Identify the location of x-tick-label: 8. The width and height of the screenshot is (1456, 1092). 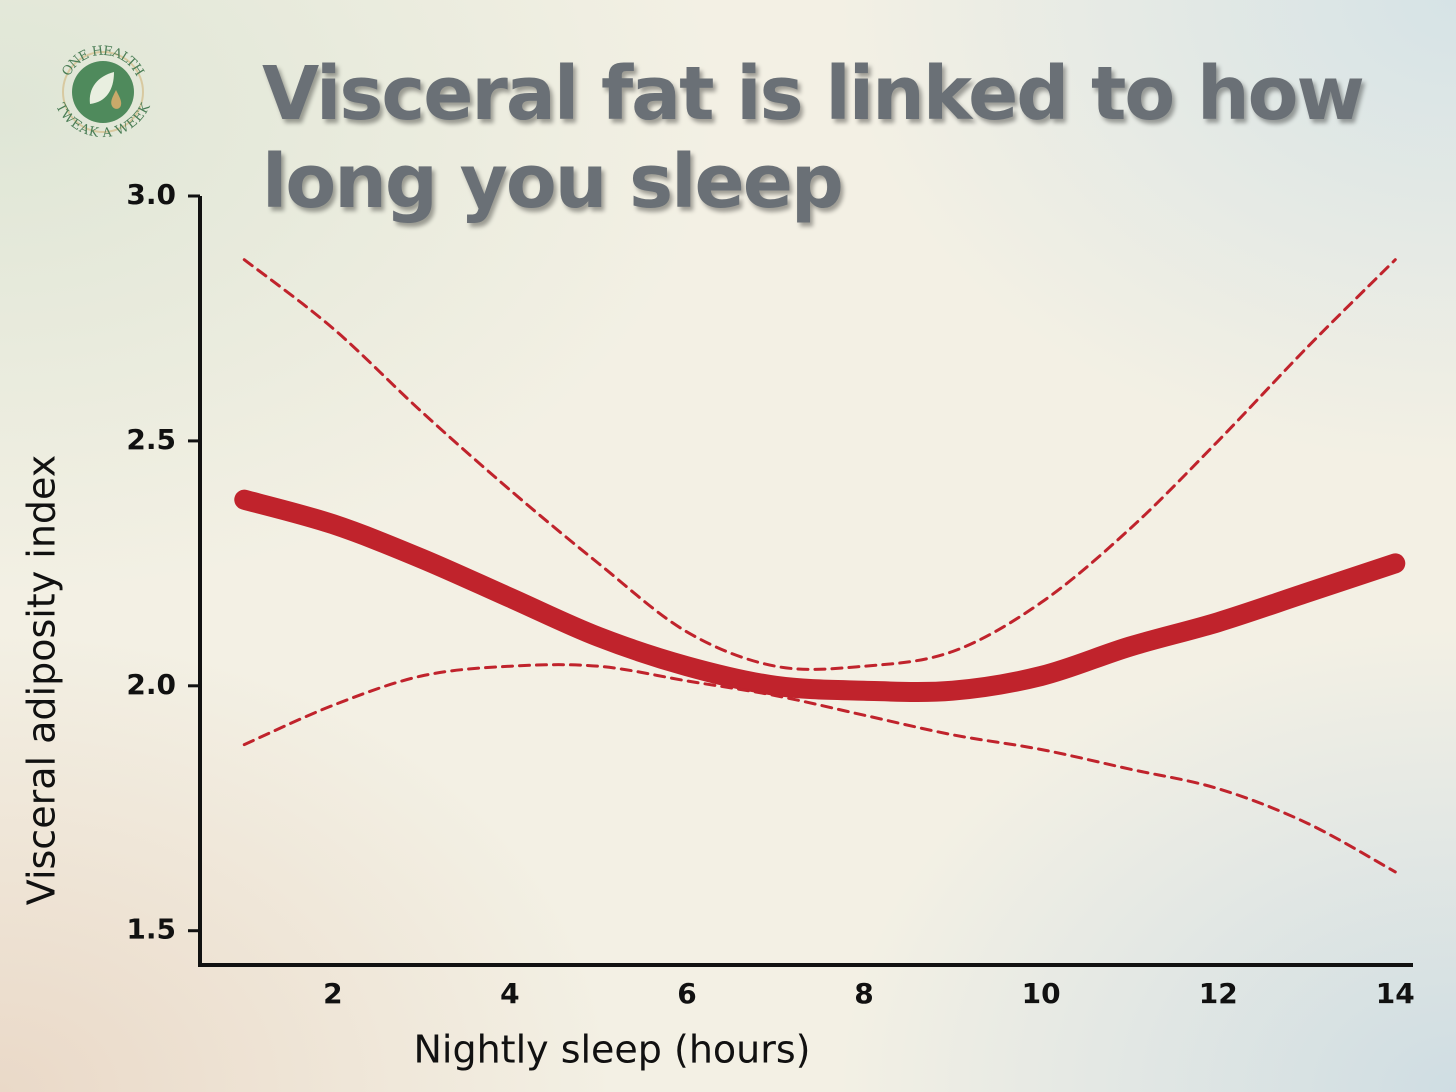
(863, 993).